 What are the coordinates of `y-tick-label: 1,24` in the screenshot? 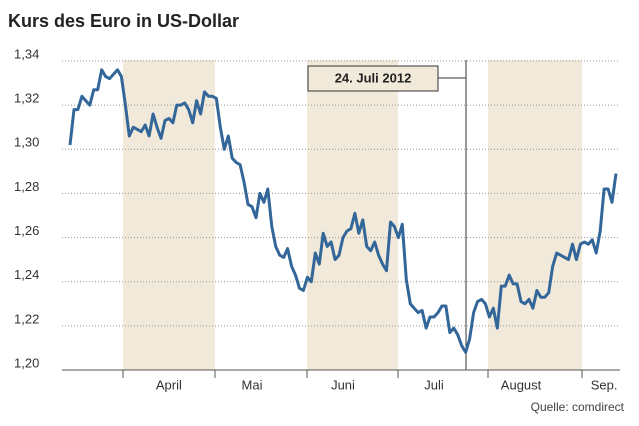 It's located at (26, 274).